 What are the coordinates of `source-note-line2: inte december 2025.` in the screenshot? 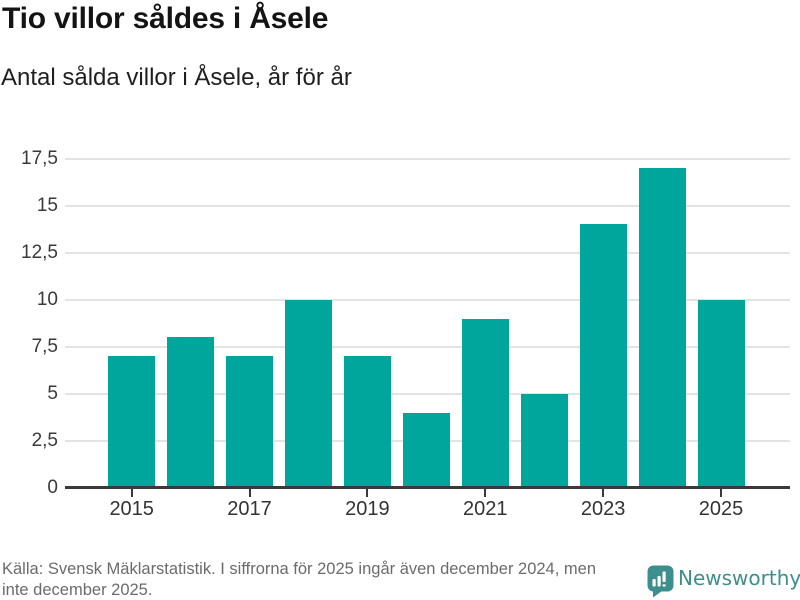 It's located at (77, 589).